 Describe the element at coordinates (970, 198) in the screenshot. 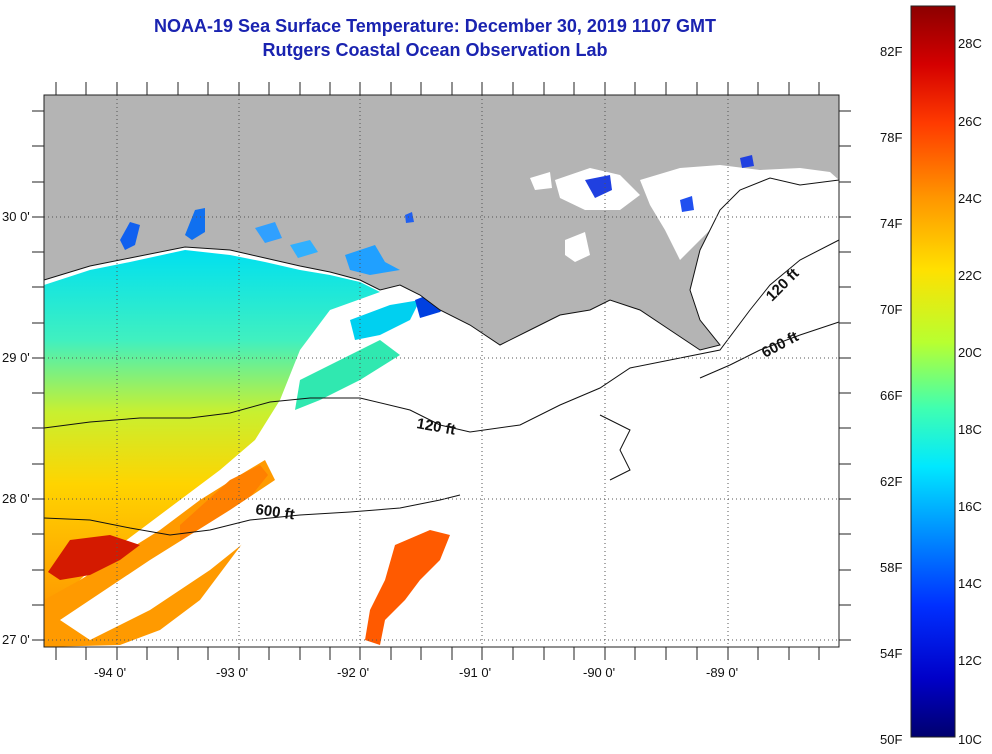

I see `colorbar-c-label: 24C` at that location.